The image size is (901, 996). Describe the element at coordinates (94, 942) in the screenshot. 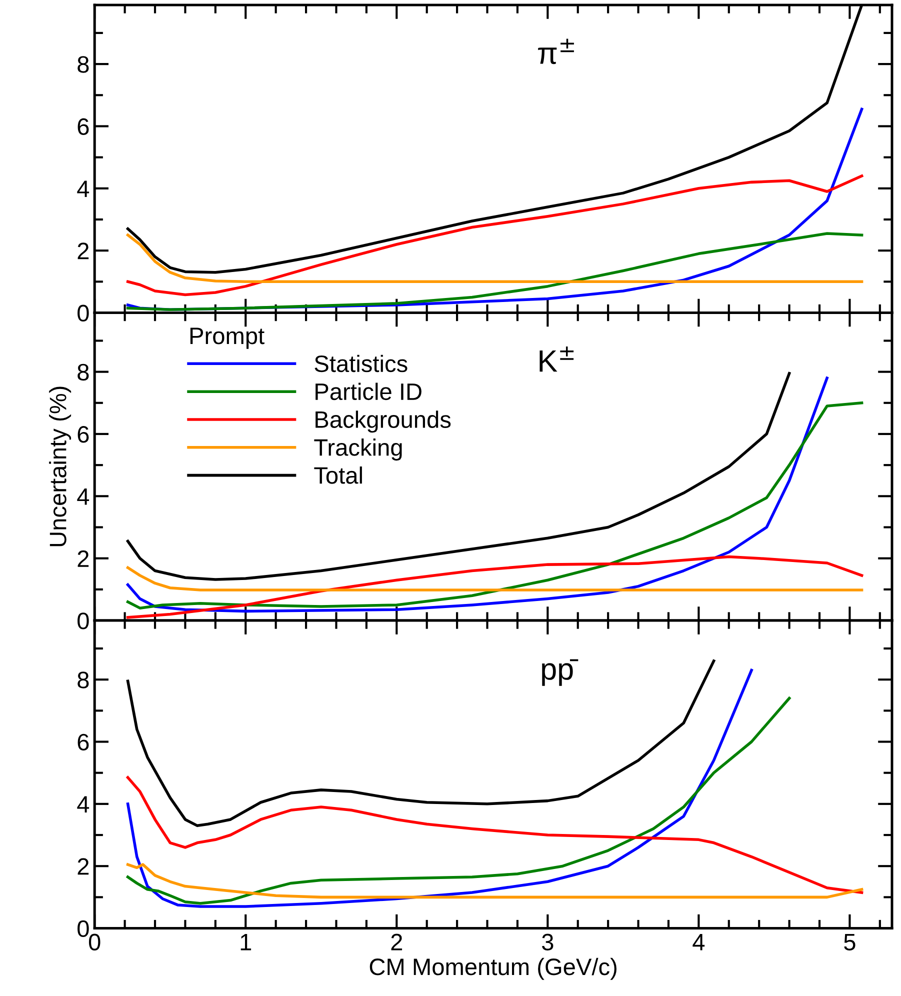

I see `x-tick-label: 0` at that location.